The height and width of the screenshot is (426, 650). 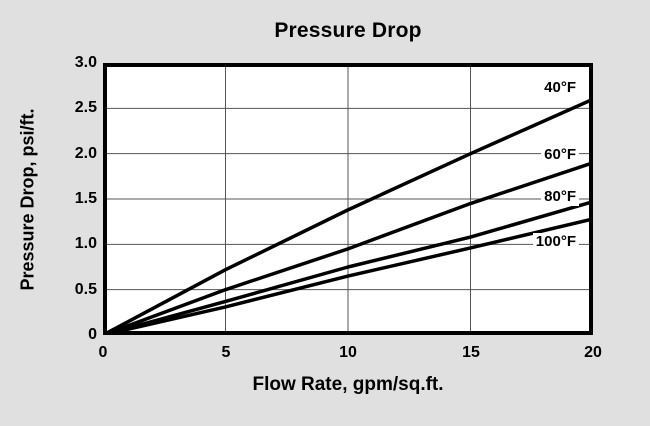 I want to click on x-tick-label: 20, so click(x=593, y=352).